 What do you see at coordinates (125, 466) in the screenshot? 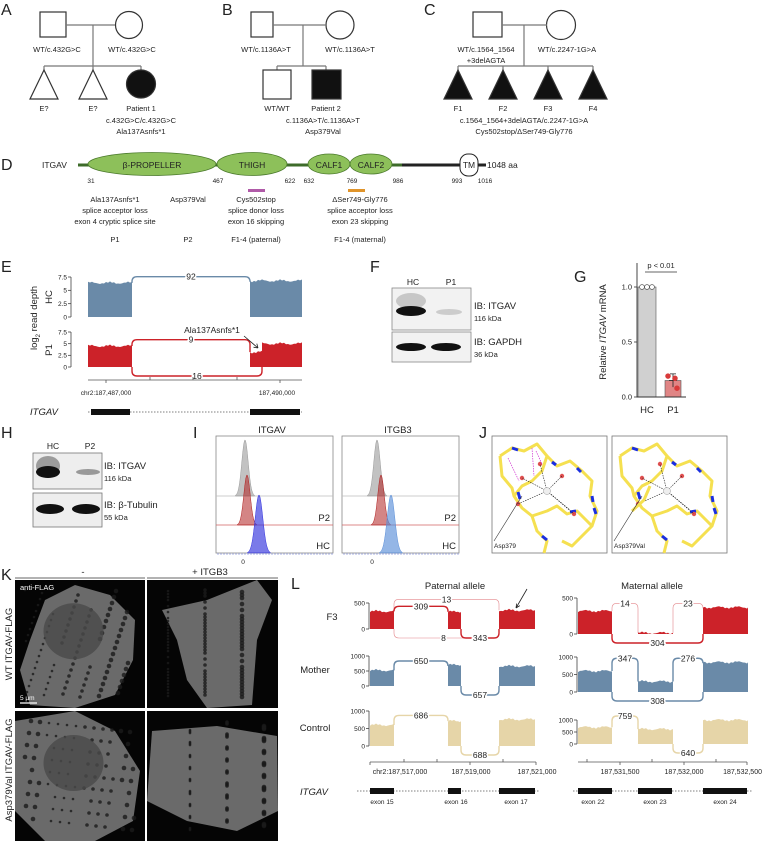
I see `antibody-label: IB: ITGAV` at bounding box center [125, 466].